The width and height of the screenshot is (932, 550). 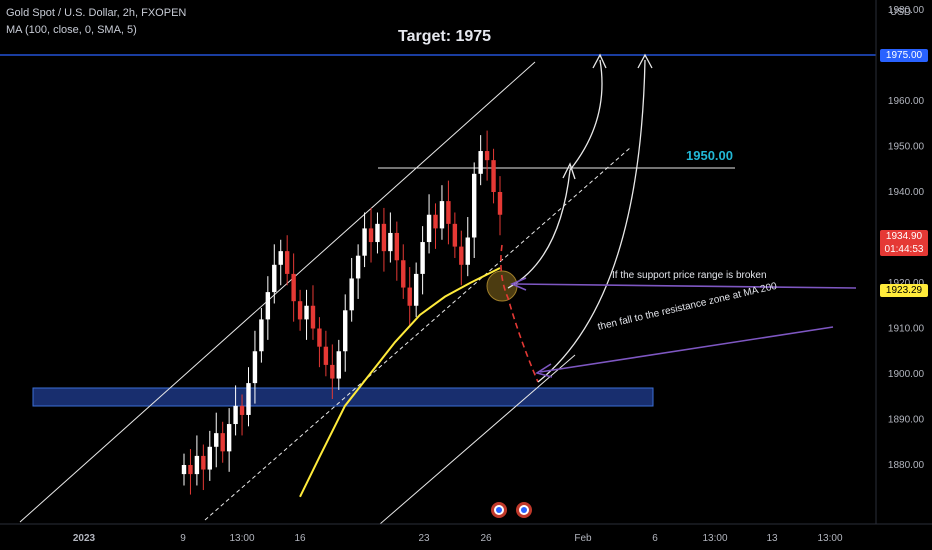 What do you see at coordinates (183, 538) in the screenshot?
I see `x-tick-label: 9` at bounding box center [183, 538].